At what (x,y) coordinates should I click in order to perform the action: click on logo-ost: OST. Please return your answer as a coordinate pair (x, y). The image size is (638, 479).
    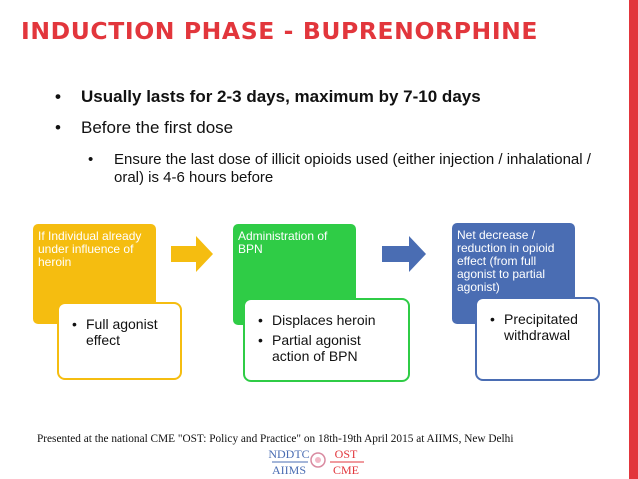
    Looking at the image, I should click on (346, 454).